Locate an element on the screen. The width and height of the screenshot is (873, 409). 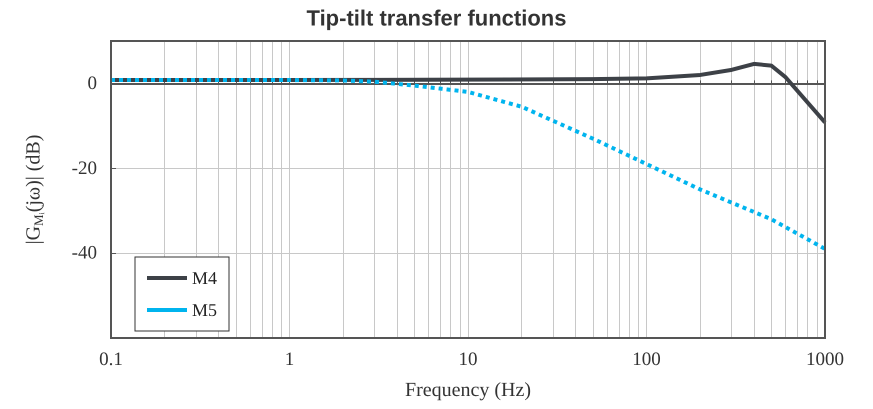
y-tick-label: 0 is located at coordinates (92, 83).